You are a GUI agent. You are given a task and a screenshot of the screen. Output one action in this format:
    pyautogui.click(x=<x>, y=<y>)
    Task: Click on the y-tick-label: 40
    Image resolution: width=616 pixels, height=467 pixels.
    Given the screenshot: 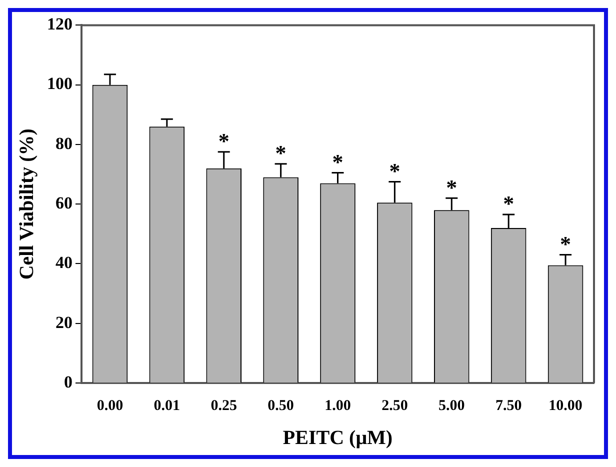 What is the action you would take?
    pyautogui.click(x=64, y=262)
    